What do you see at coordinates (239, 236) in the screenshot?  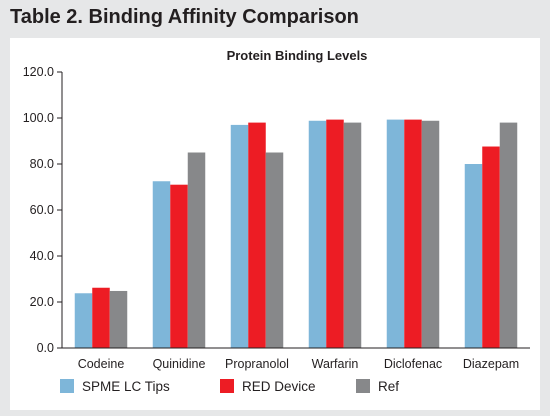 I see `bar-spme-lc-tips-propranolol` at bounding box center [239, 236].